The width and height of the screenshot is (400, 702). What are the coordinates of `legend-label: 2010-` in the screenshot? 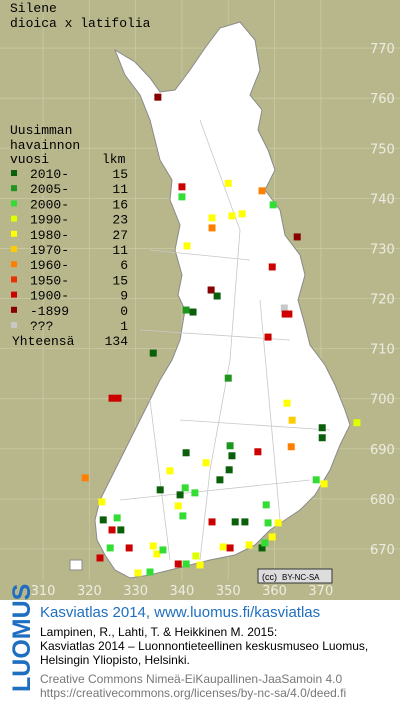 It's located at (49, 174).